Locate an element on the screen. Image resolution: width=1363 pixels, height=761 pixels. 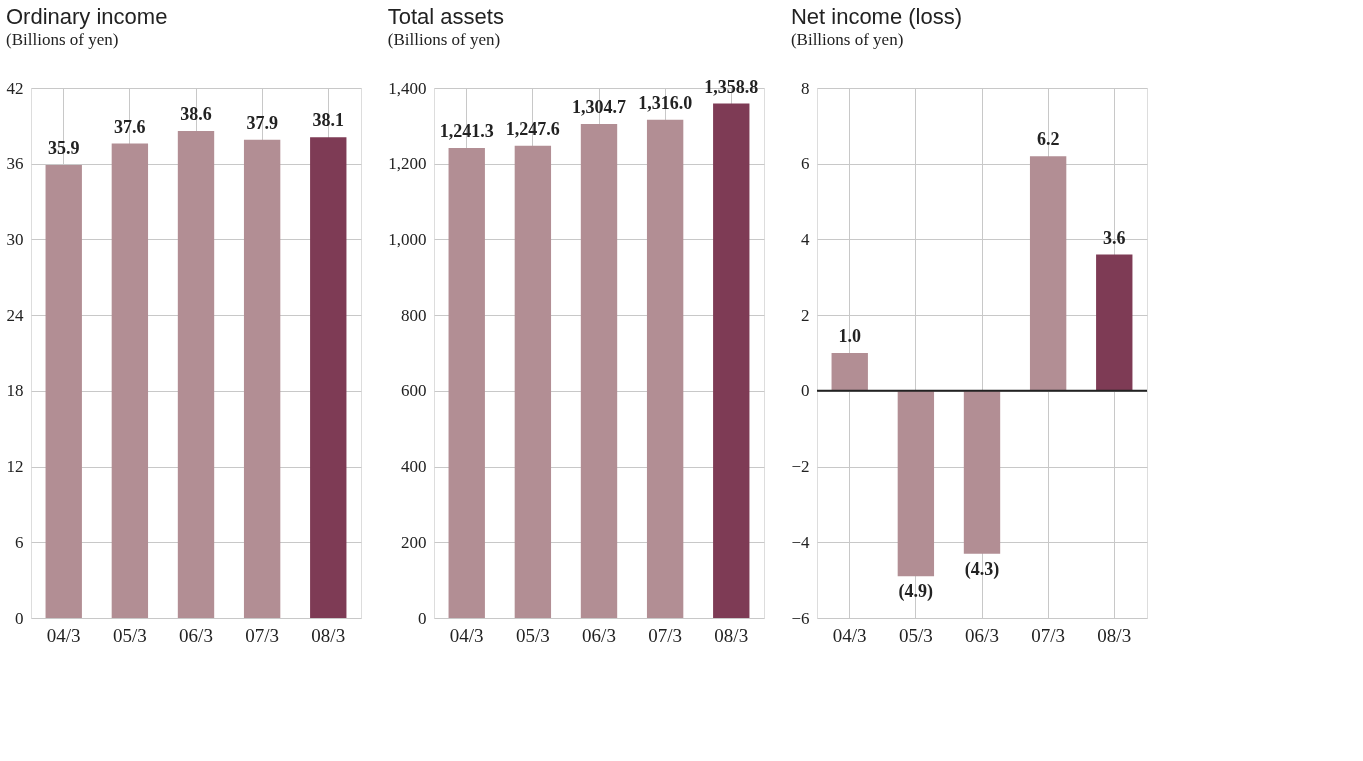
y-tick-label: 36 is located at coordinates (15, 164).